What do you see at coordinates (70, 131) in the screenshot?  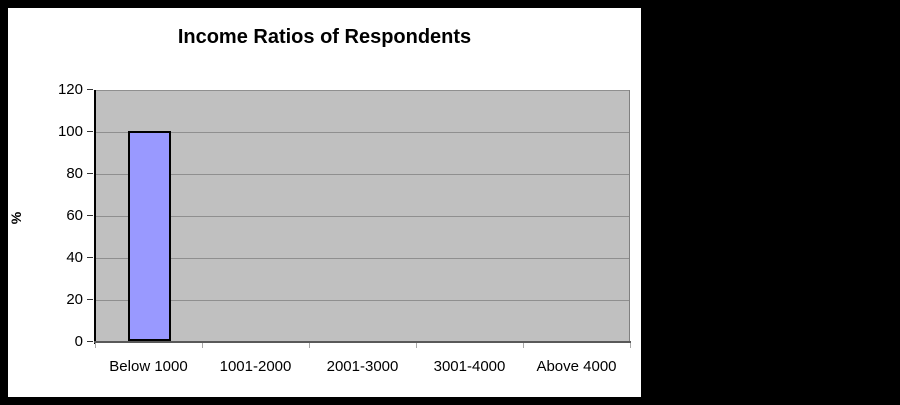 I see `y-tick-label-100: 100` at bounding box center [70, 131].